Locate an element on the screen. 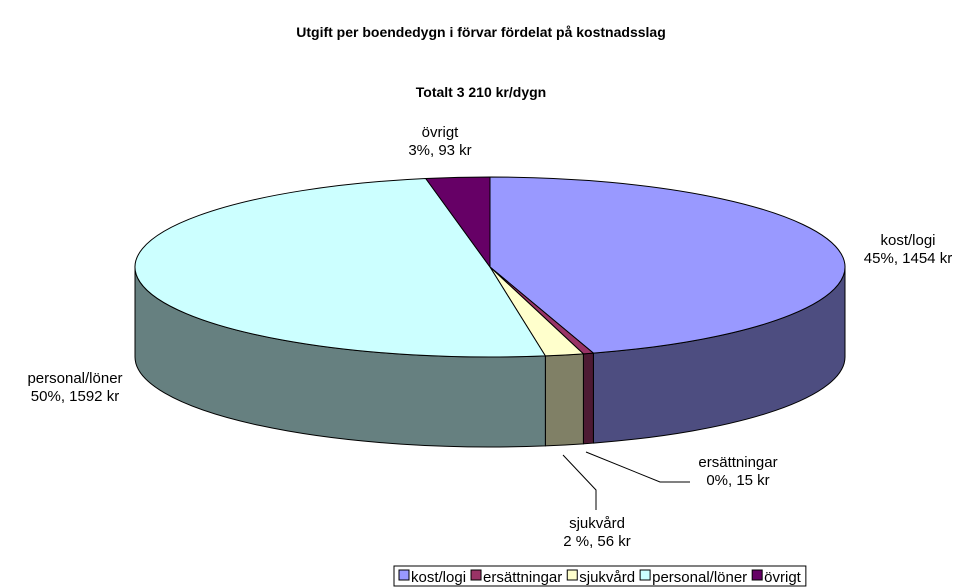  legend-label: kost/logi is located at coordinates (438, 577).